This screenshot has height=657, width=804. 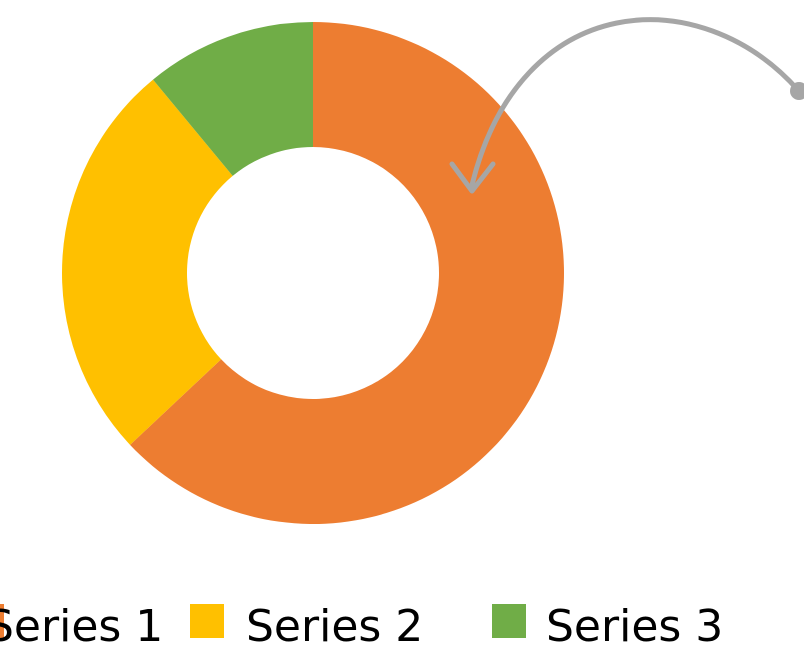 What do you see at coordinates (634, 626) in the screenshot?
I see `legend-label-series-3: Series 3` at bounding box center [634, 626].